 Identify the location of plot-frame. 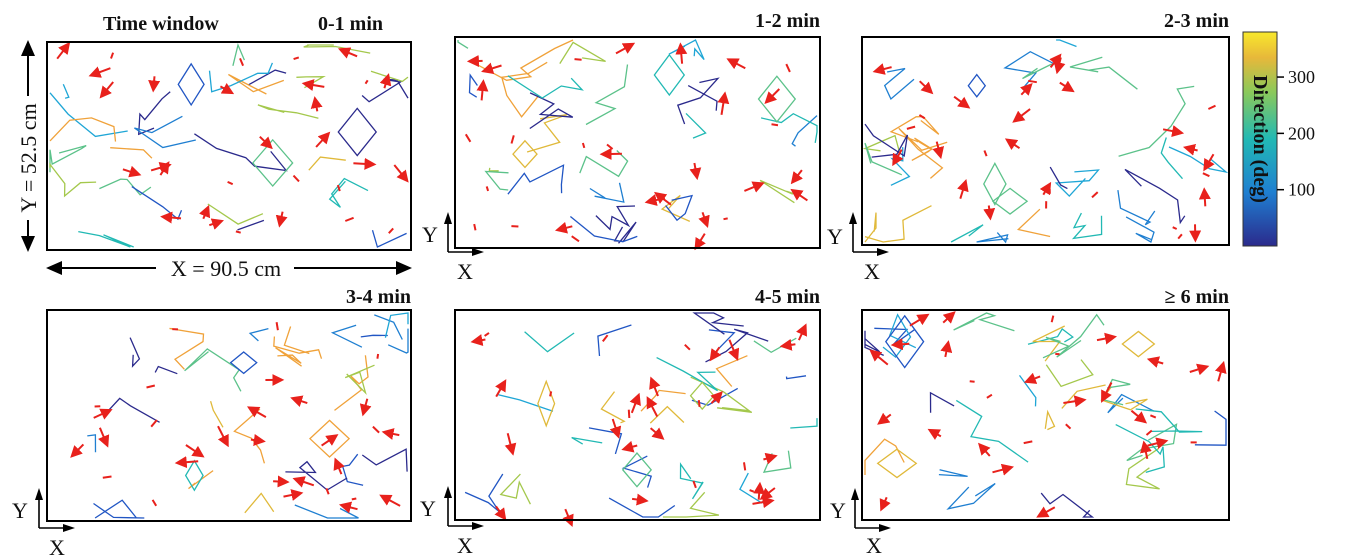
(229, 146).